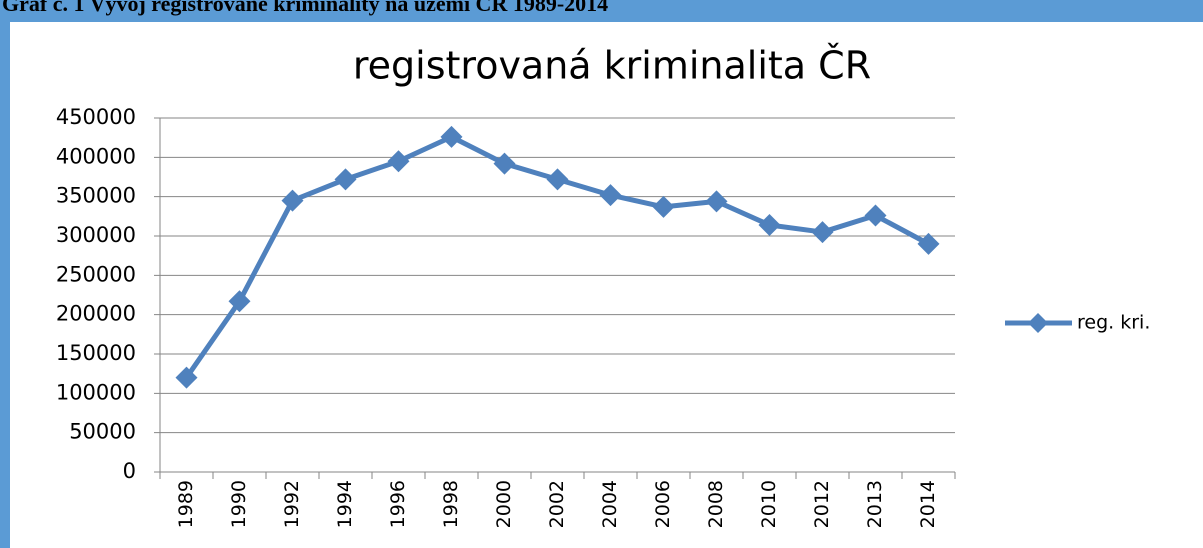 Image resolution: width=1203 pixels, height=548 pixels. What do you see at coordinates (504, 504) in the screenshot?
I see `x-tick-label: 2000` at bounding box center [504, 504].